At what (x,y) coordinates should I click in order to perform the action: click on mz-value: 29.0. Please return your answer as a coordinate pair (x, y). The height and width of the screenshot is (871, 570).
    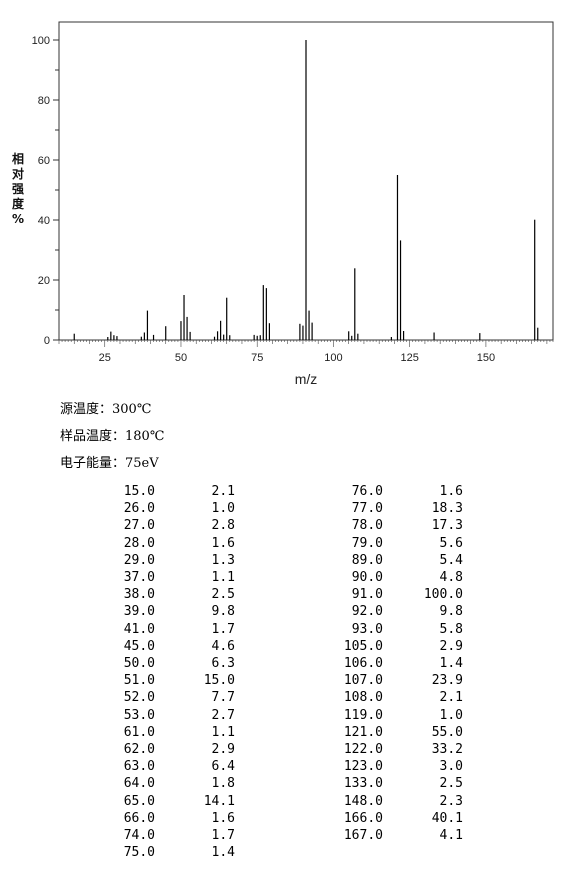
    Looking at the image, I should click on (110, 560).